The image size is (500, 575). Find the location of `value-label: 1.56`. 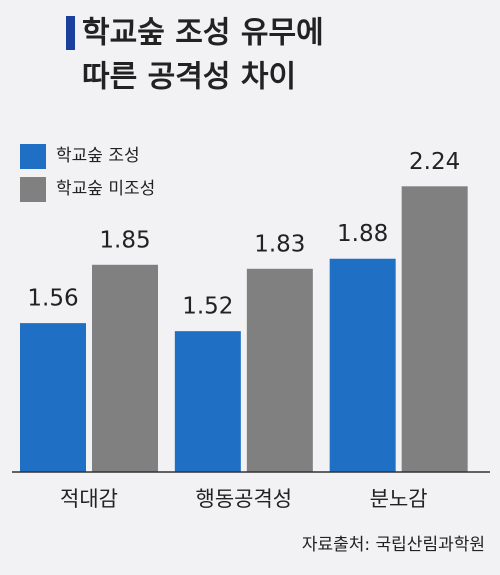

value-label: 1.56 is located at coordinates (52, 299).